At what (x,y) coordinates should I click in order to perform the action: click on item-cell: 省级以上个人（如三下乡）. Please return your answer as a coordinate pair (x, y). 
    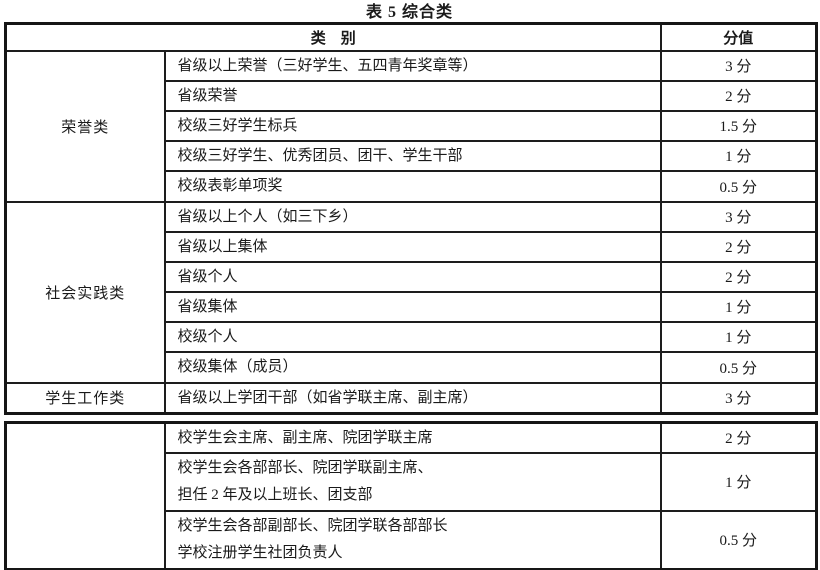
    Looking at the image, I should click on (412, 216).